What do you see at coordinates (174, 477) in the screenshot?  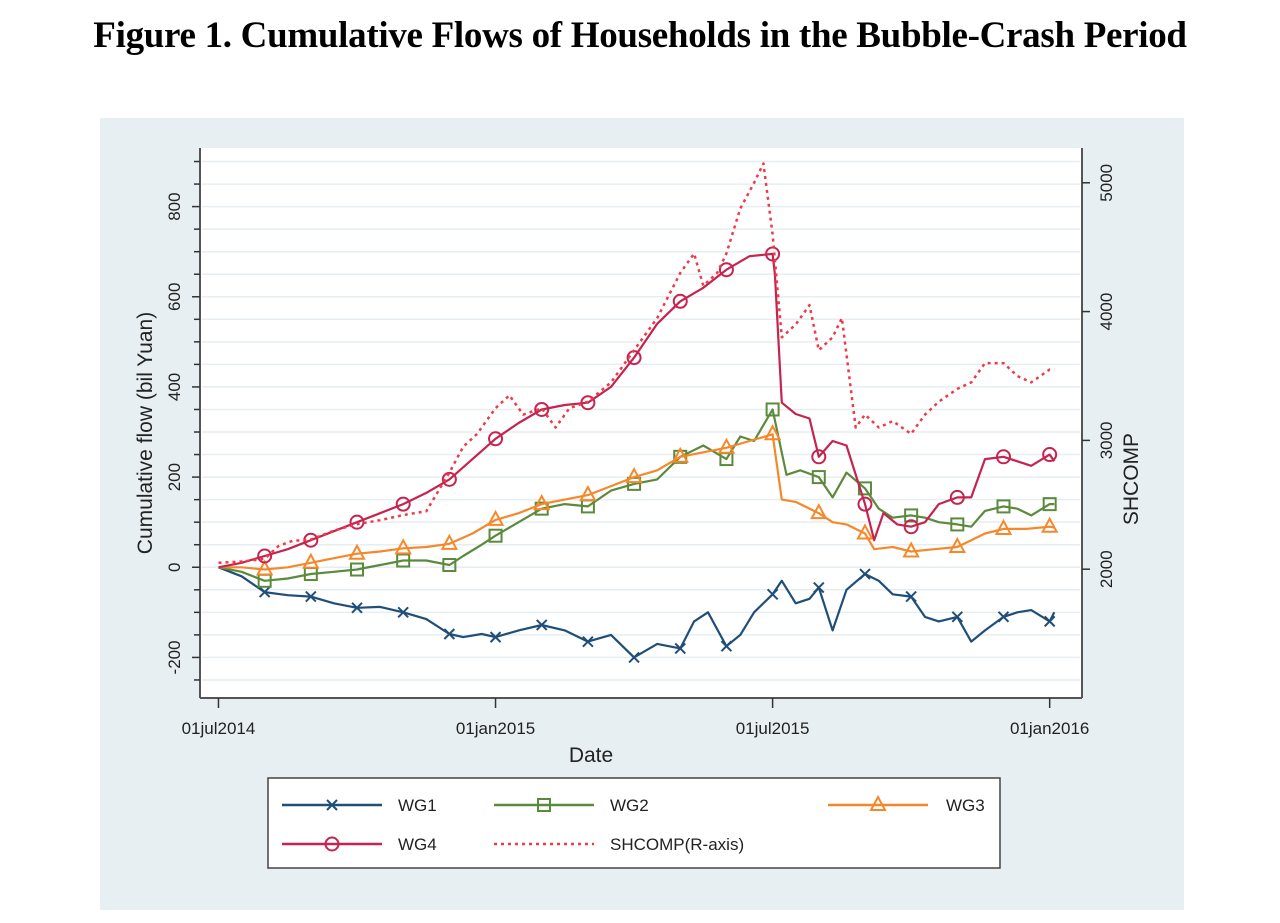 I see `y-tick-label: 200` at bounding box center [174, 477].